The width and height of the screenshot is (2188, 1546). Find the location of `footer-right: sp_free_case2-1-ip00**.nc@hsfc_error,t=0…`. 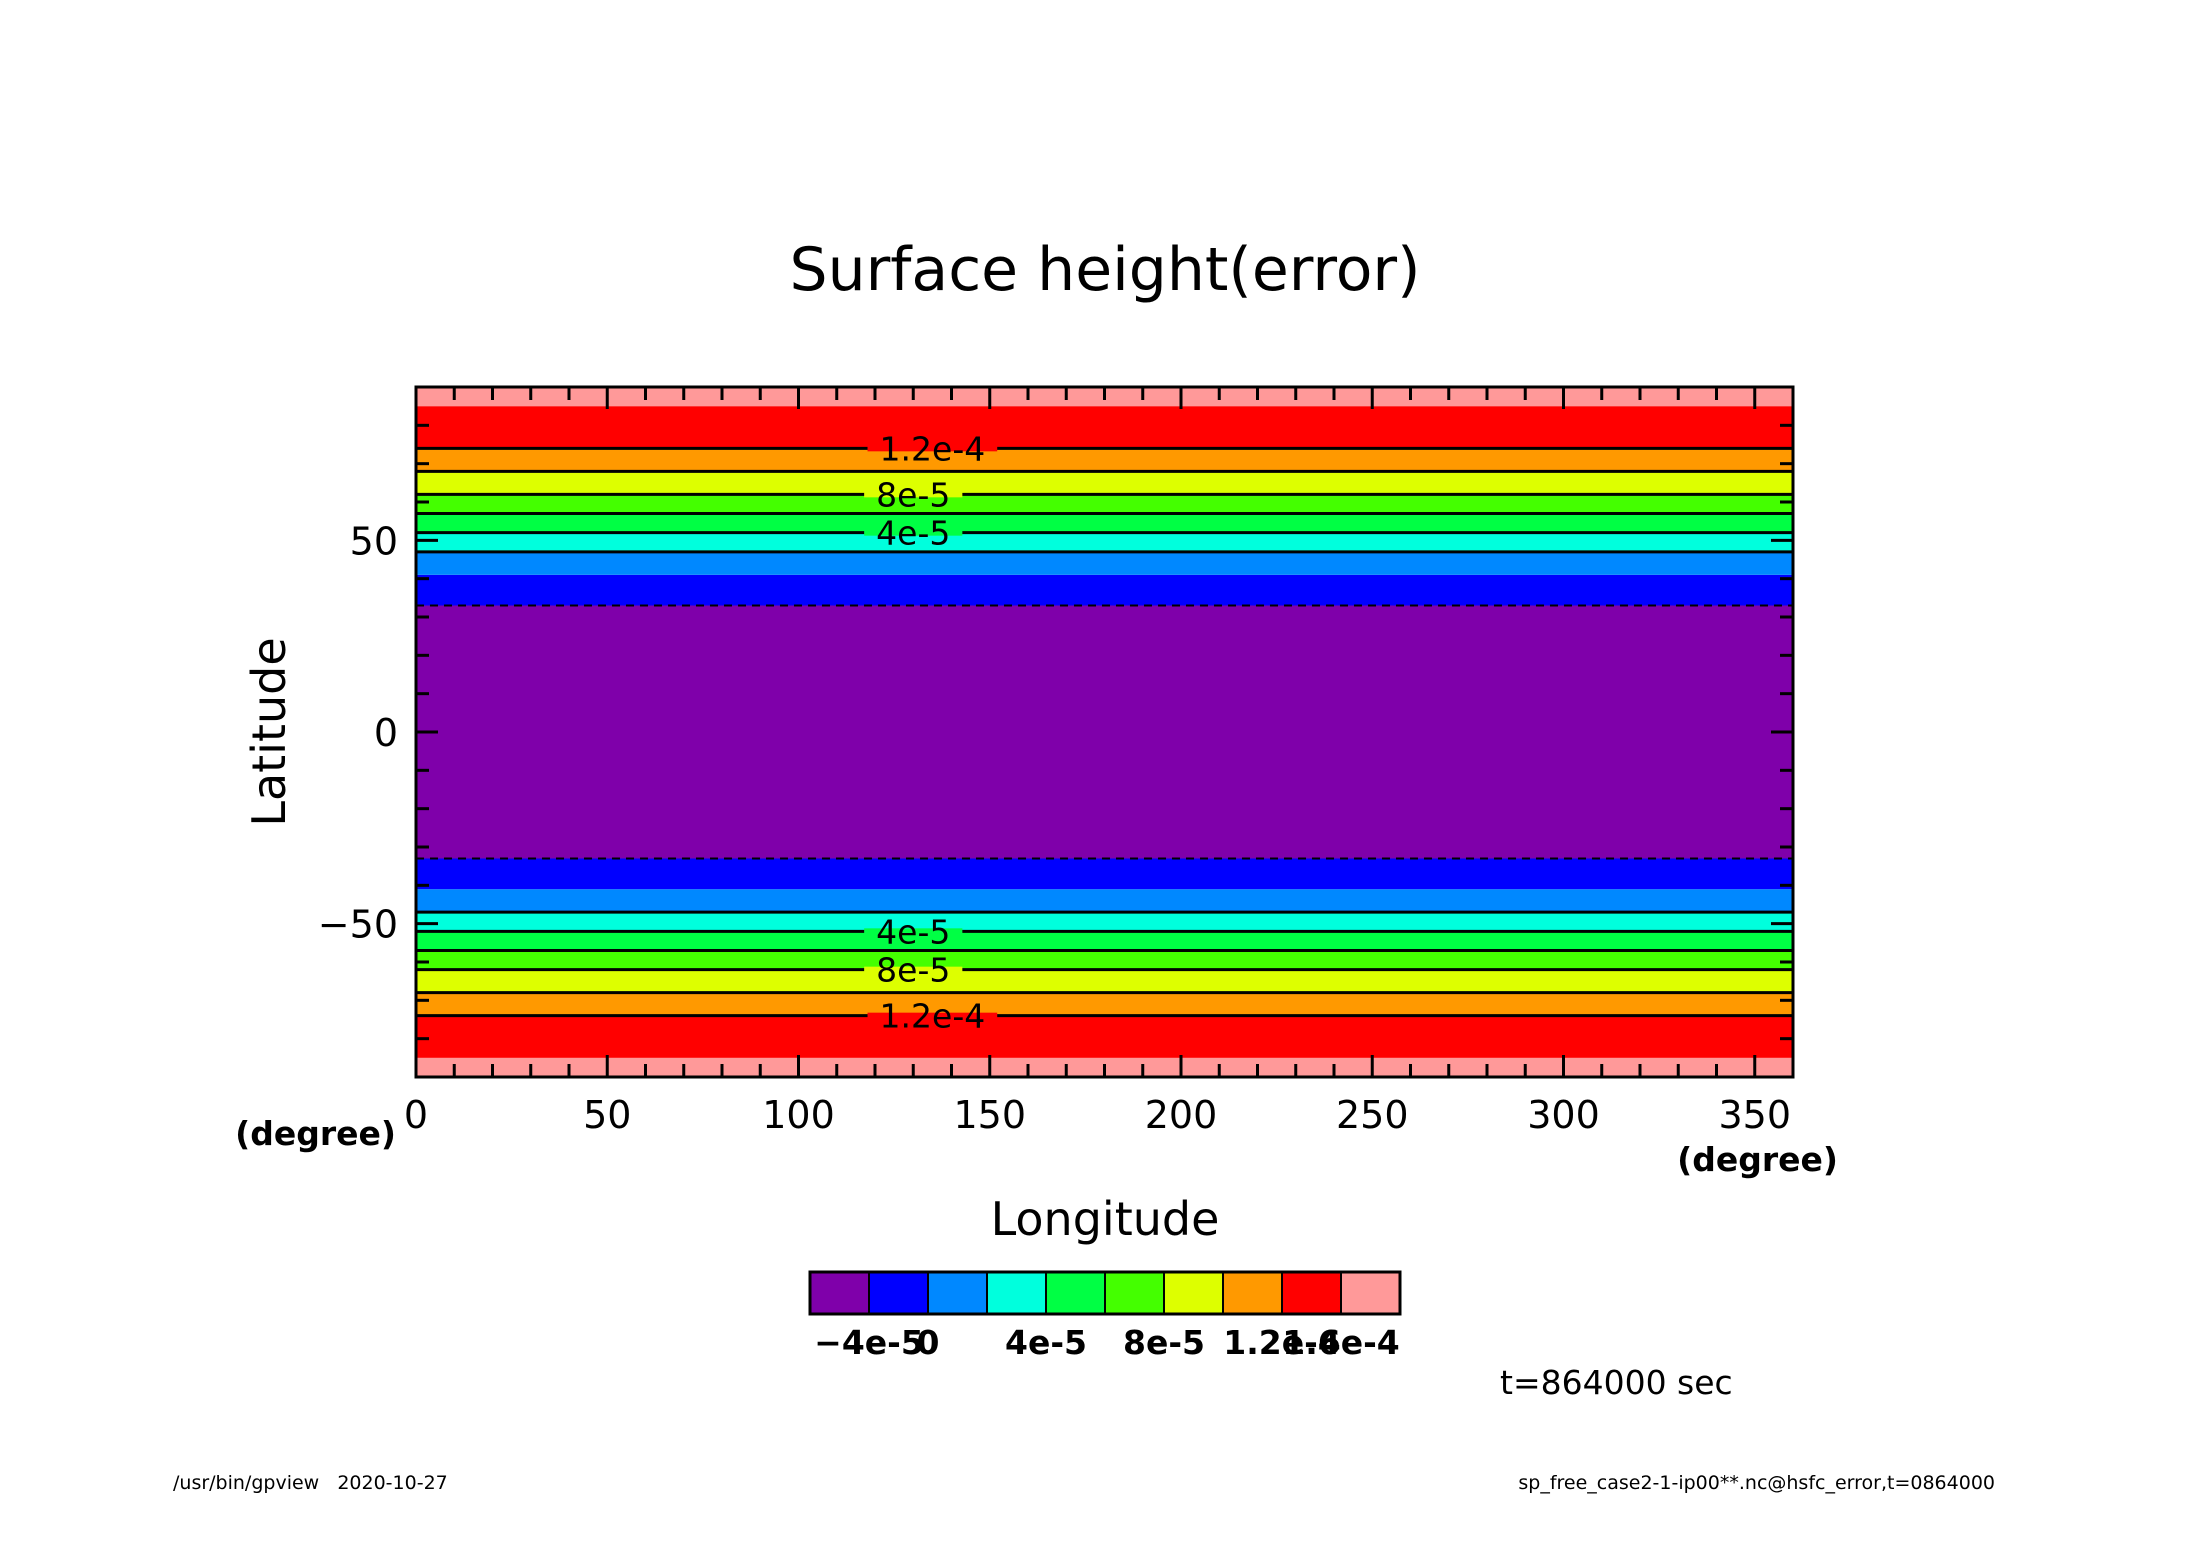

footer-right: sp_free_case2-1-ip00**.nc@hsfc_error,t=0… is located at coordinates (1756, 1483).